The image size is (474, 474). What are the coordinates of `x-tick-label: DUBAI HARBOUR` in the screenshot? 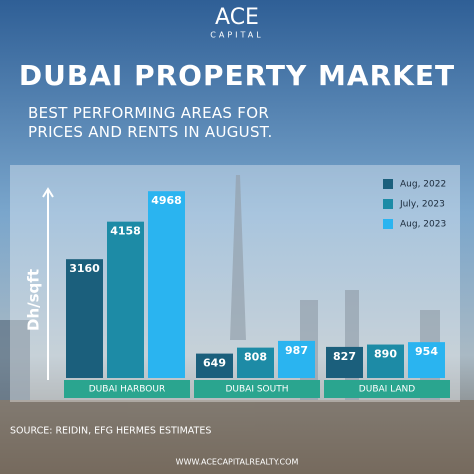 It's located at (127, 390).